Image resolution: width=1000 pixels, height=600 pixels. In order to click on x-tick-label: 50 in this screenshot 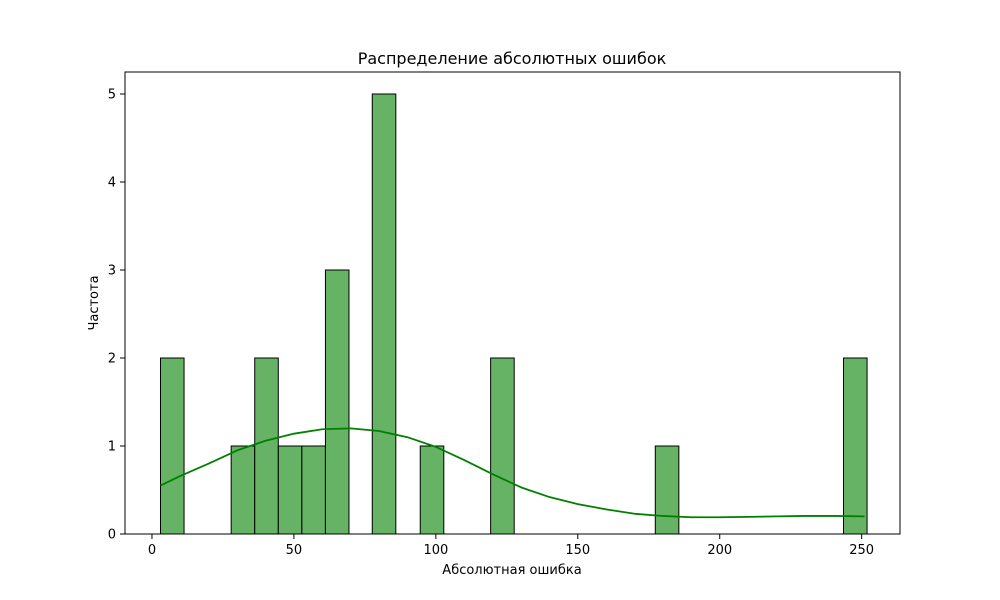, I will do `click(294, 550)`.